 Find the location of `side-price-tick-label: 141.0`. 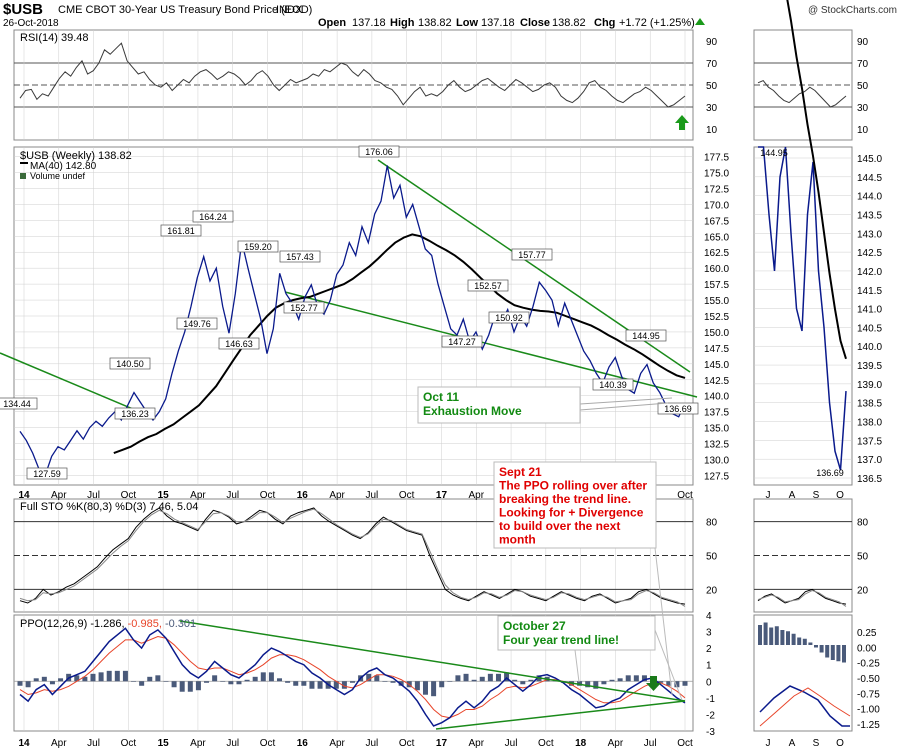

side-price-tick-label: 141.0 is located at coordinates (869, 310).